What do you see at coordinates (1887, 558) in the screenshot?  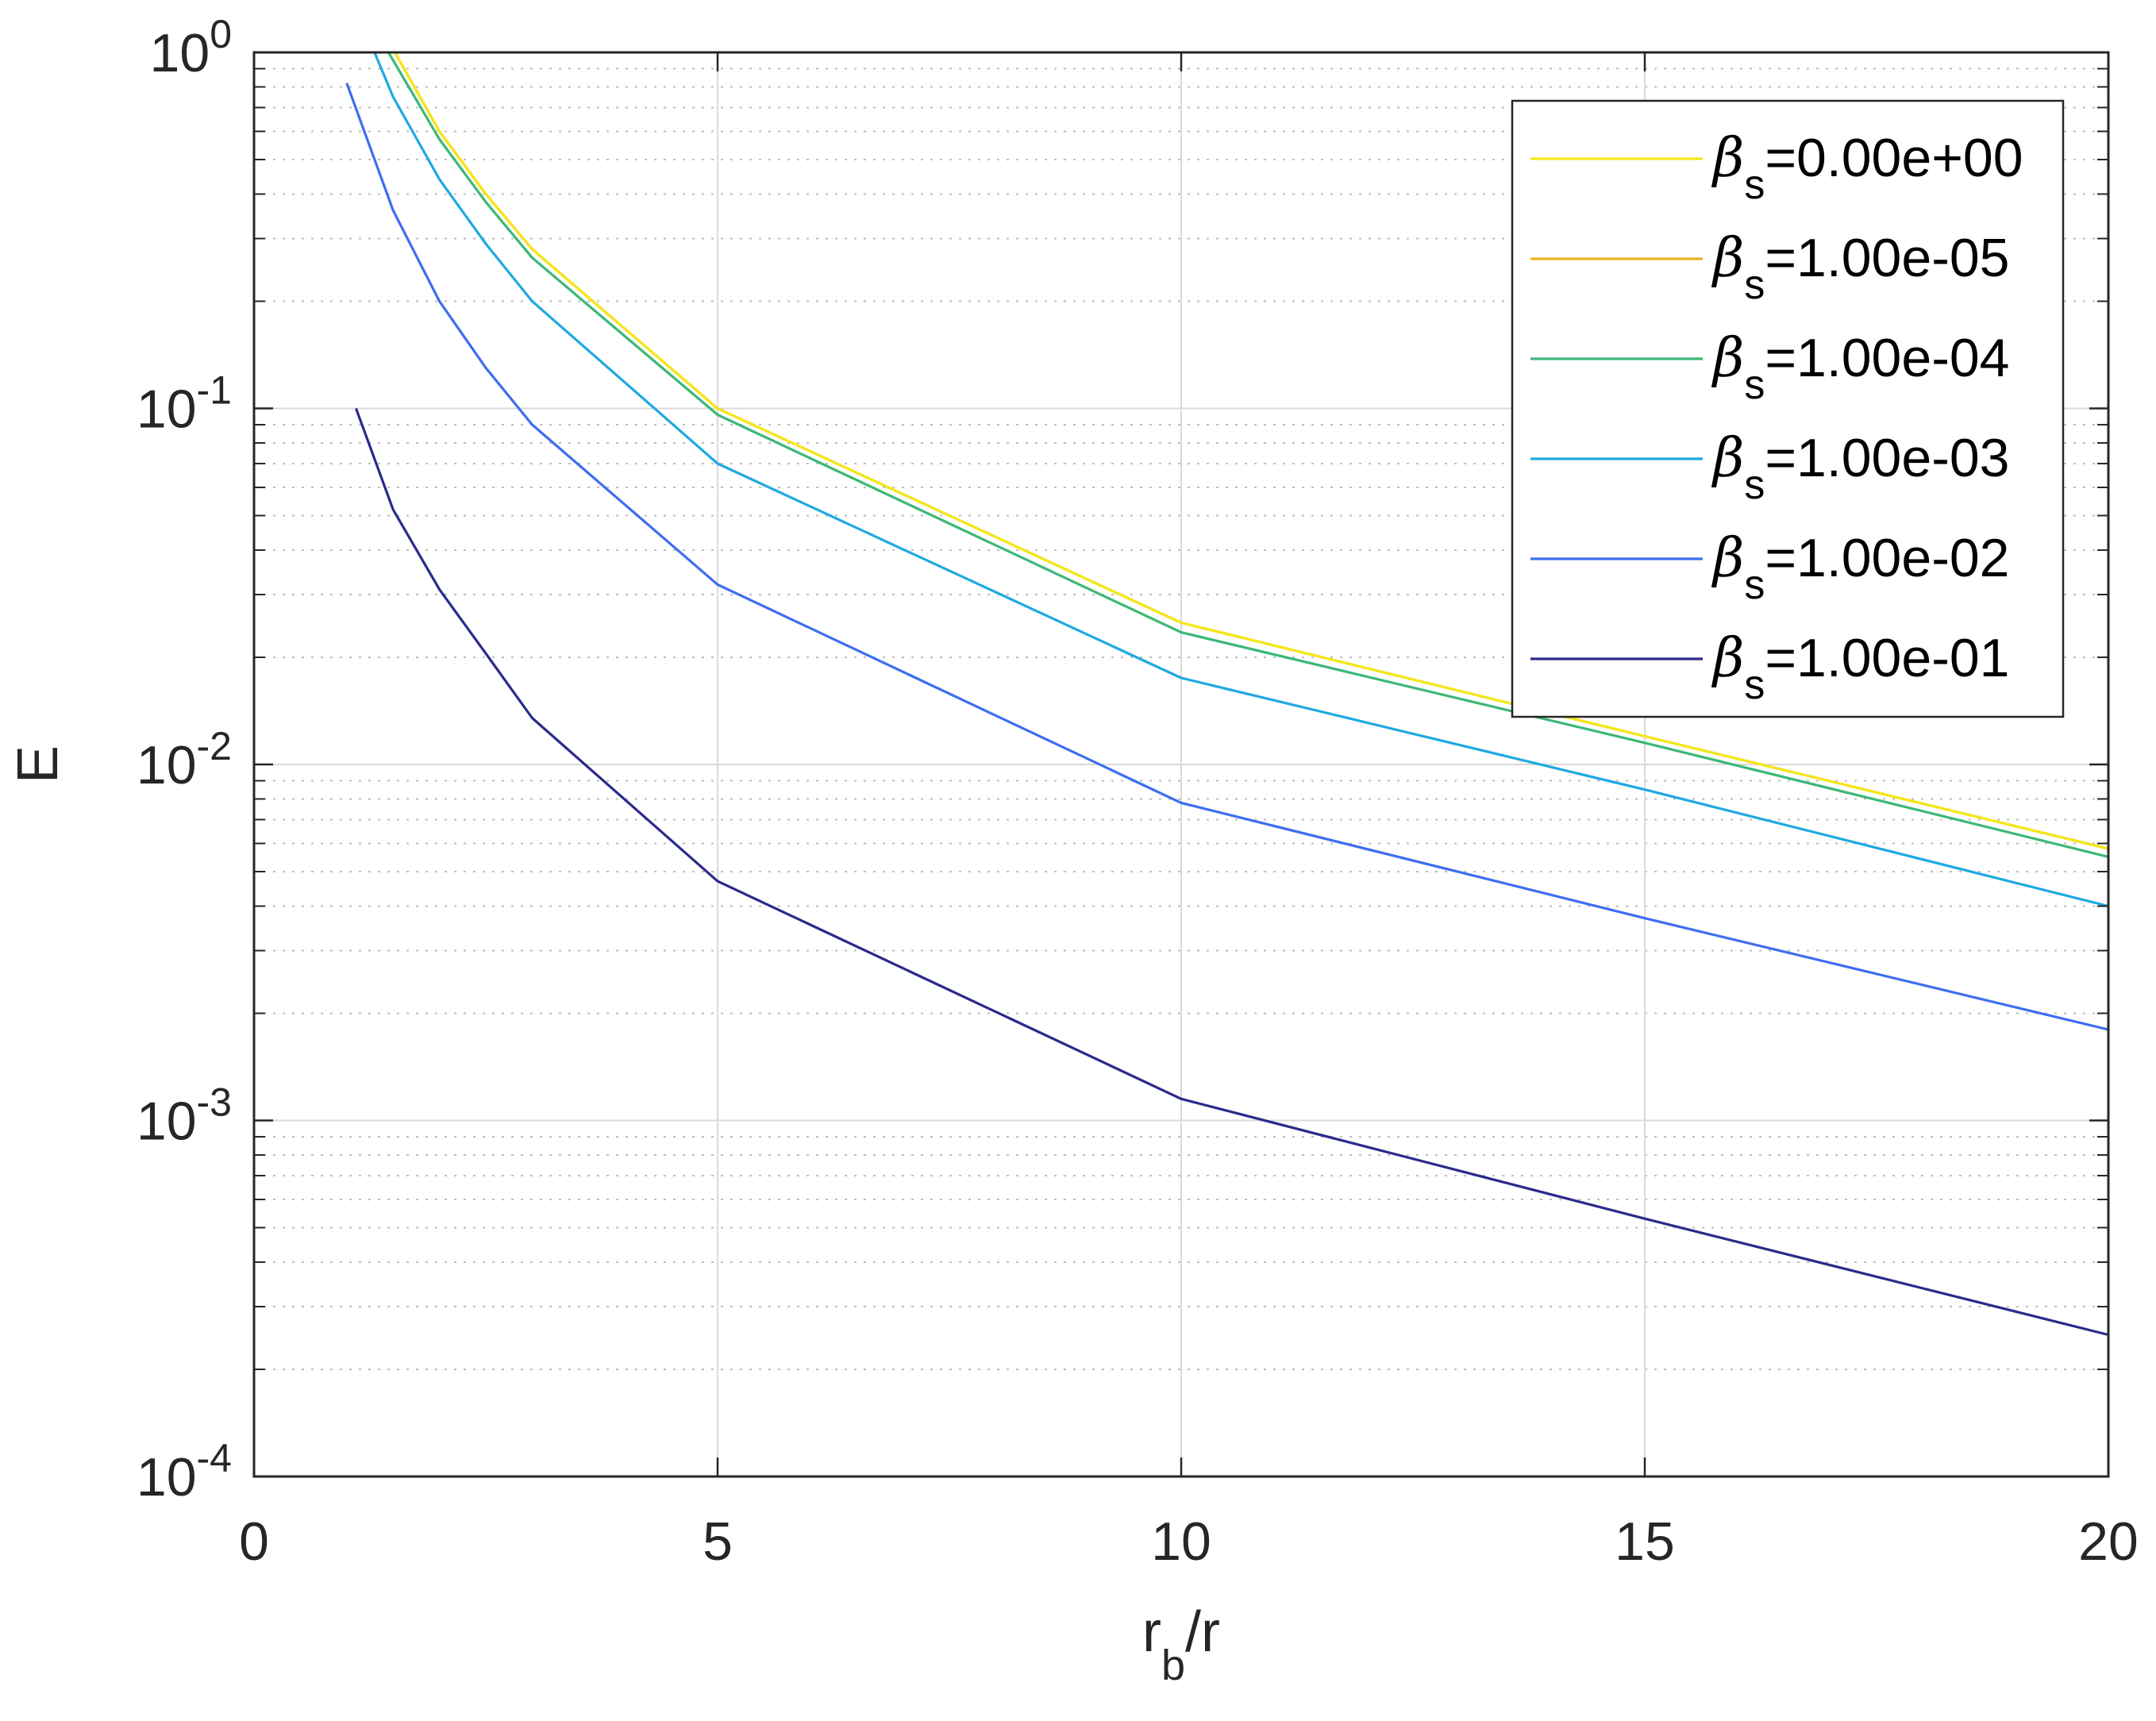 I see `legend-entry-value: =1.00e-02` at bounding box center [1887, 558].